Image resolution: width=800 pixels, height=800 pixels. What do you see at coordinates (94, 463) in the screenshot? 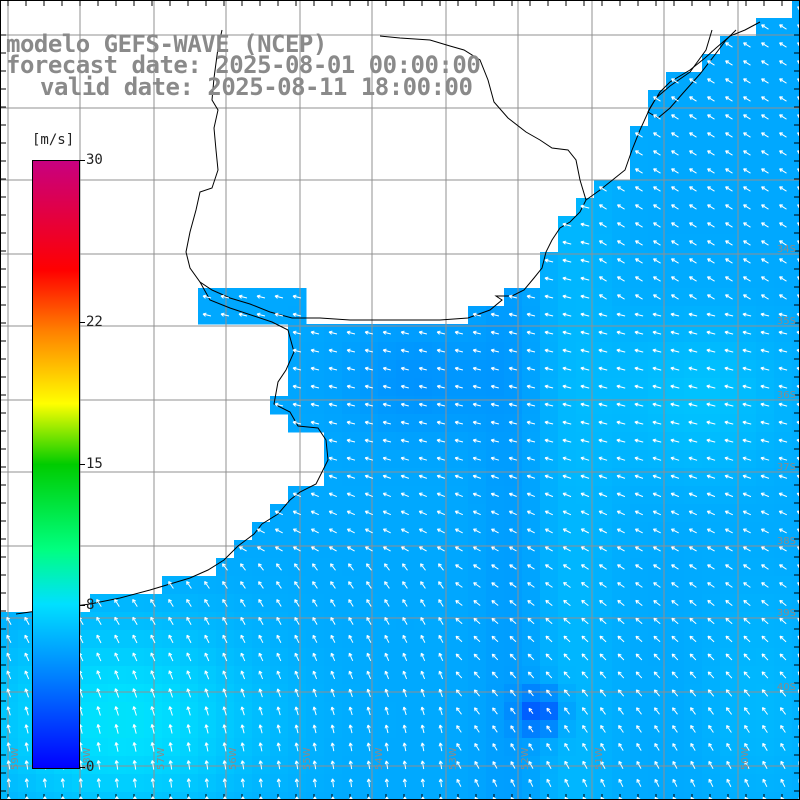
I see `colorbar-tick-label: 15` at bounding box center [94, 463].